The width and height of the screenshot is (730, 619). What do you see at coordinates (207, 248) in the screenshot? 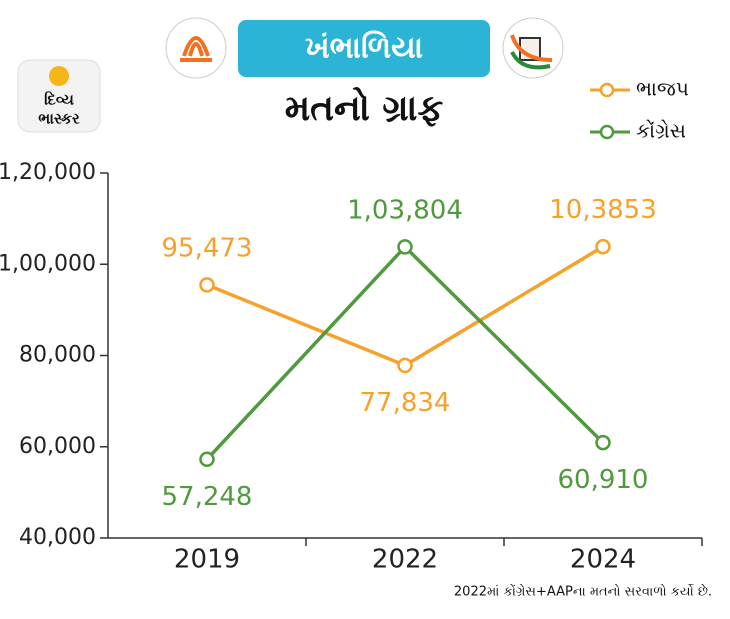
I see `value-label: 95,473` at bounding box center [207, 248].